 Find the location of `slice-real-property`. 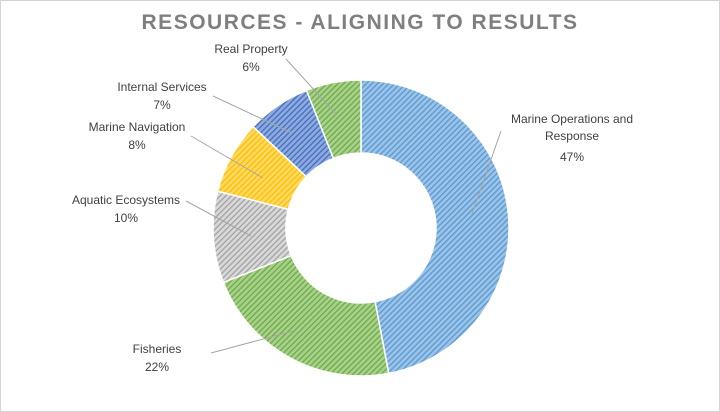

slice-real-property is located at coordinates (333, 119).